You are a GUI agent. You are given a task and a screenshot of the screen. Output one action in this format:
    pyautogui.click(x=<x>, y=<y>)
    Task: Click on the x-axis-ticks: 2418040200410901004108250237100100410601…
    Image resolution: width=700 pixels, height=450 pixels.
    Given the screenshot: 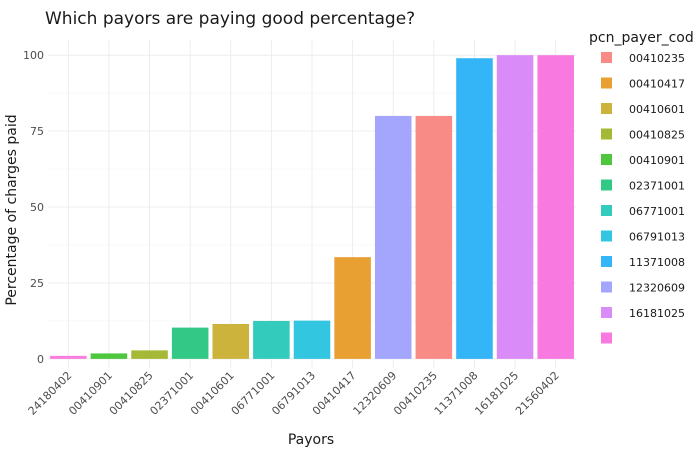 What is the action you would take?
    pyautogui.click(x=294, y=393)
    